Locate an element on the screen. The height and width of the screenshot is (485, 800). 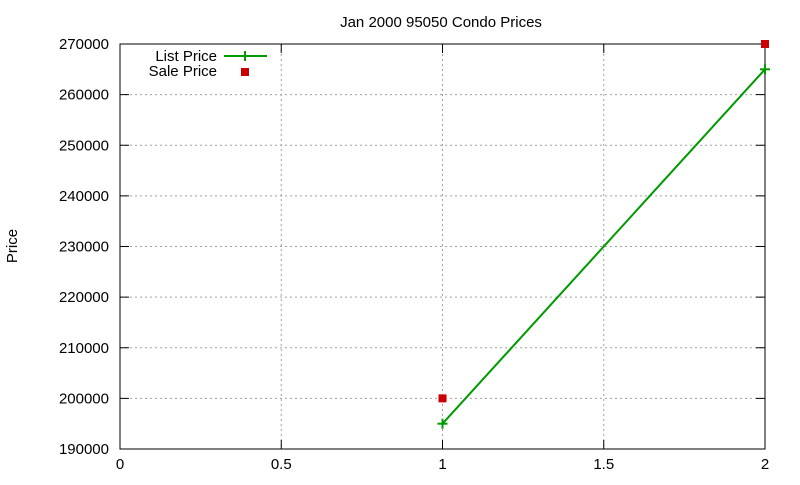
y-tick-label: 260000 is located at coordinates (84, 95).